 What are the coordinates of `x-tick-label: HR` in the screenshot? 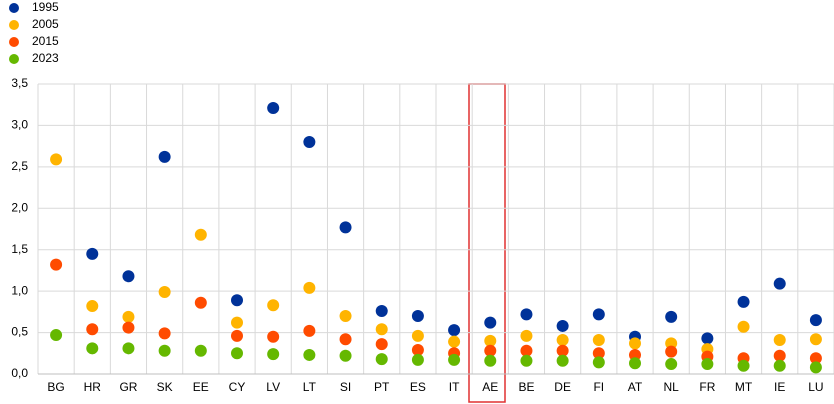 It's located at (93, 387).